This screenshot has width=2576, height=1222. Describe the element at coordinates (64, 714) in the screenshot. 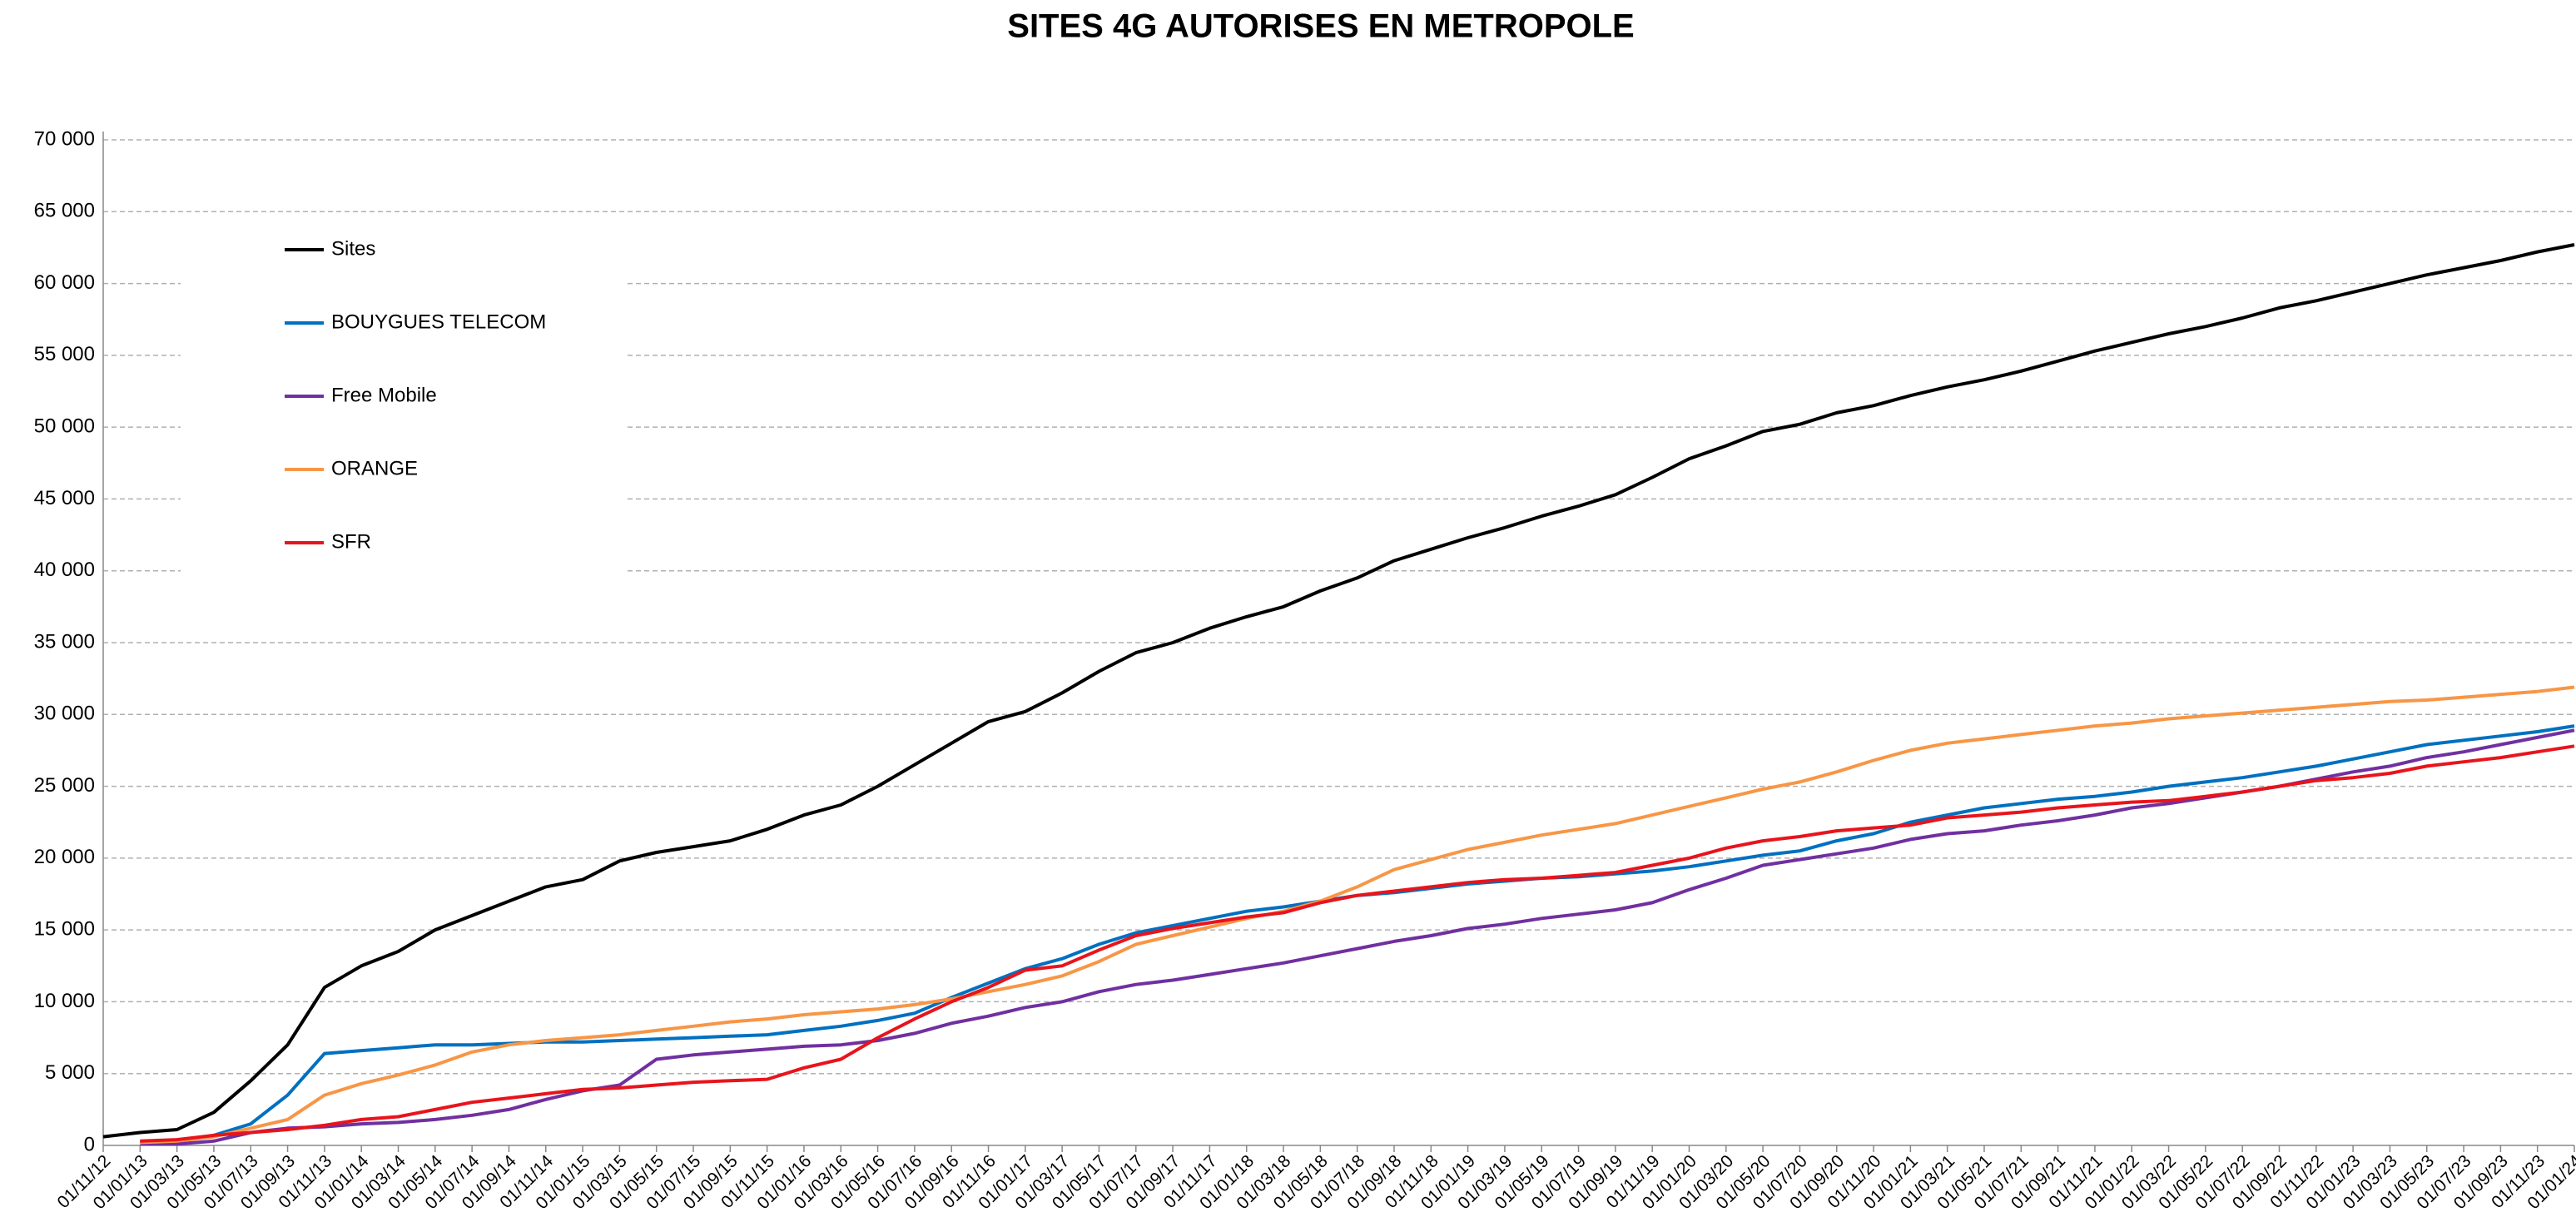

I see `y-tick-label: 30 000` at that location.